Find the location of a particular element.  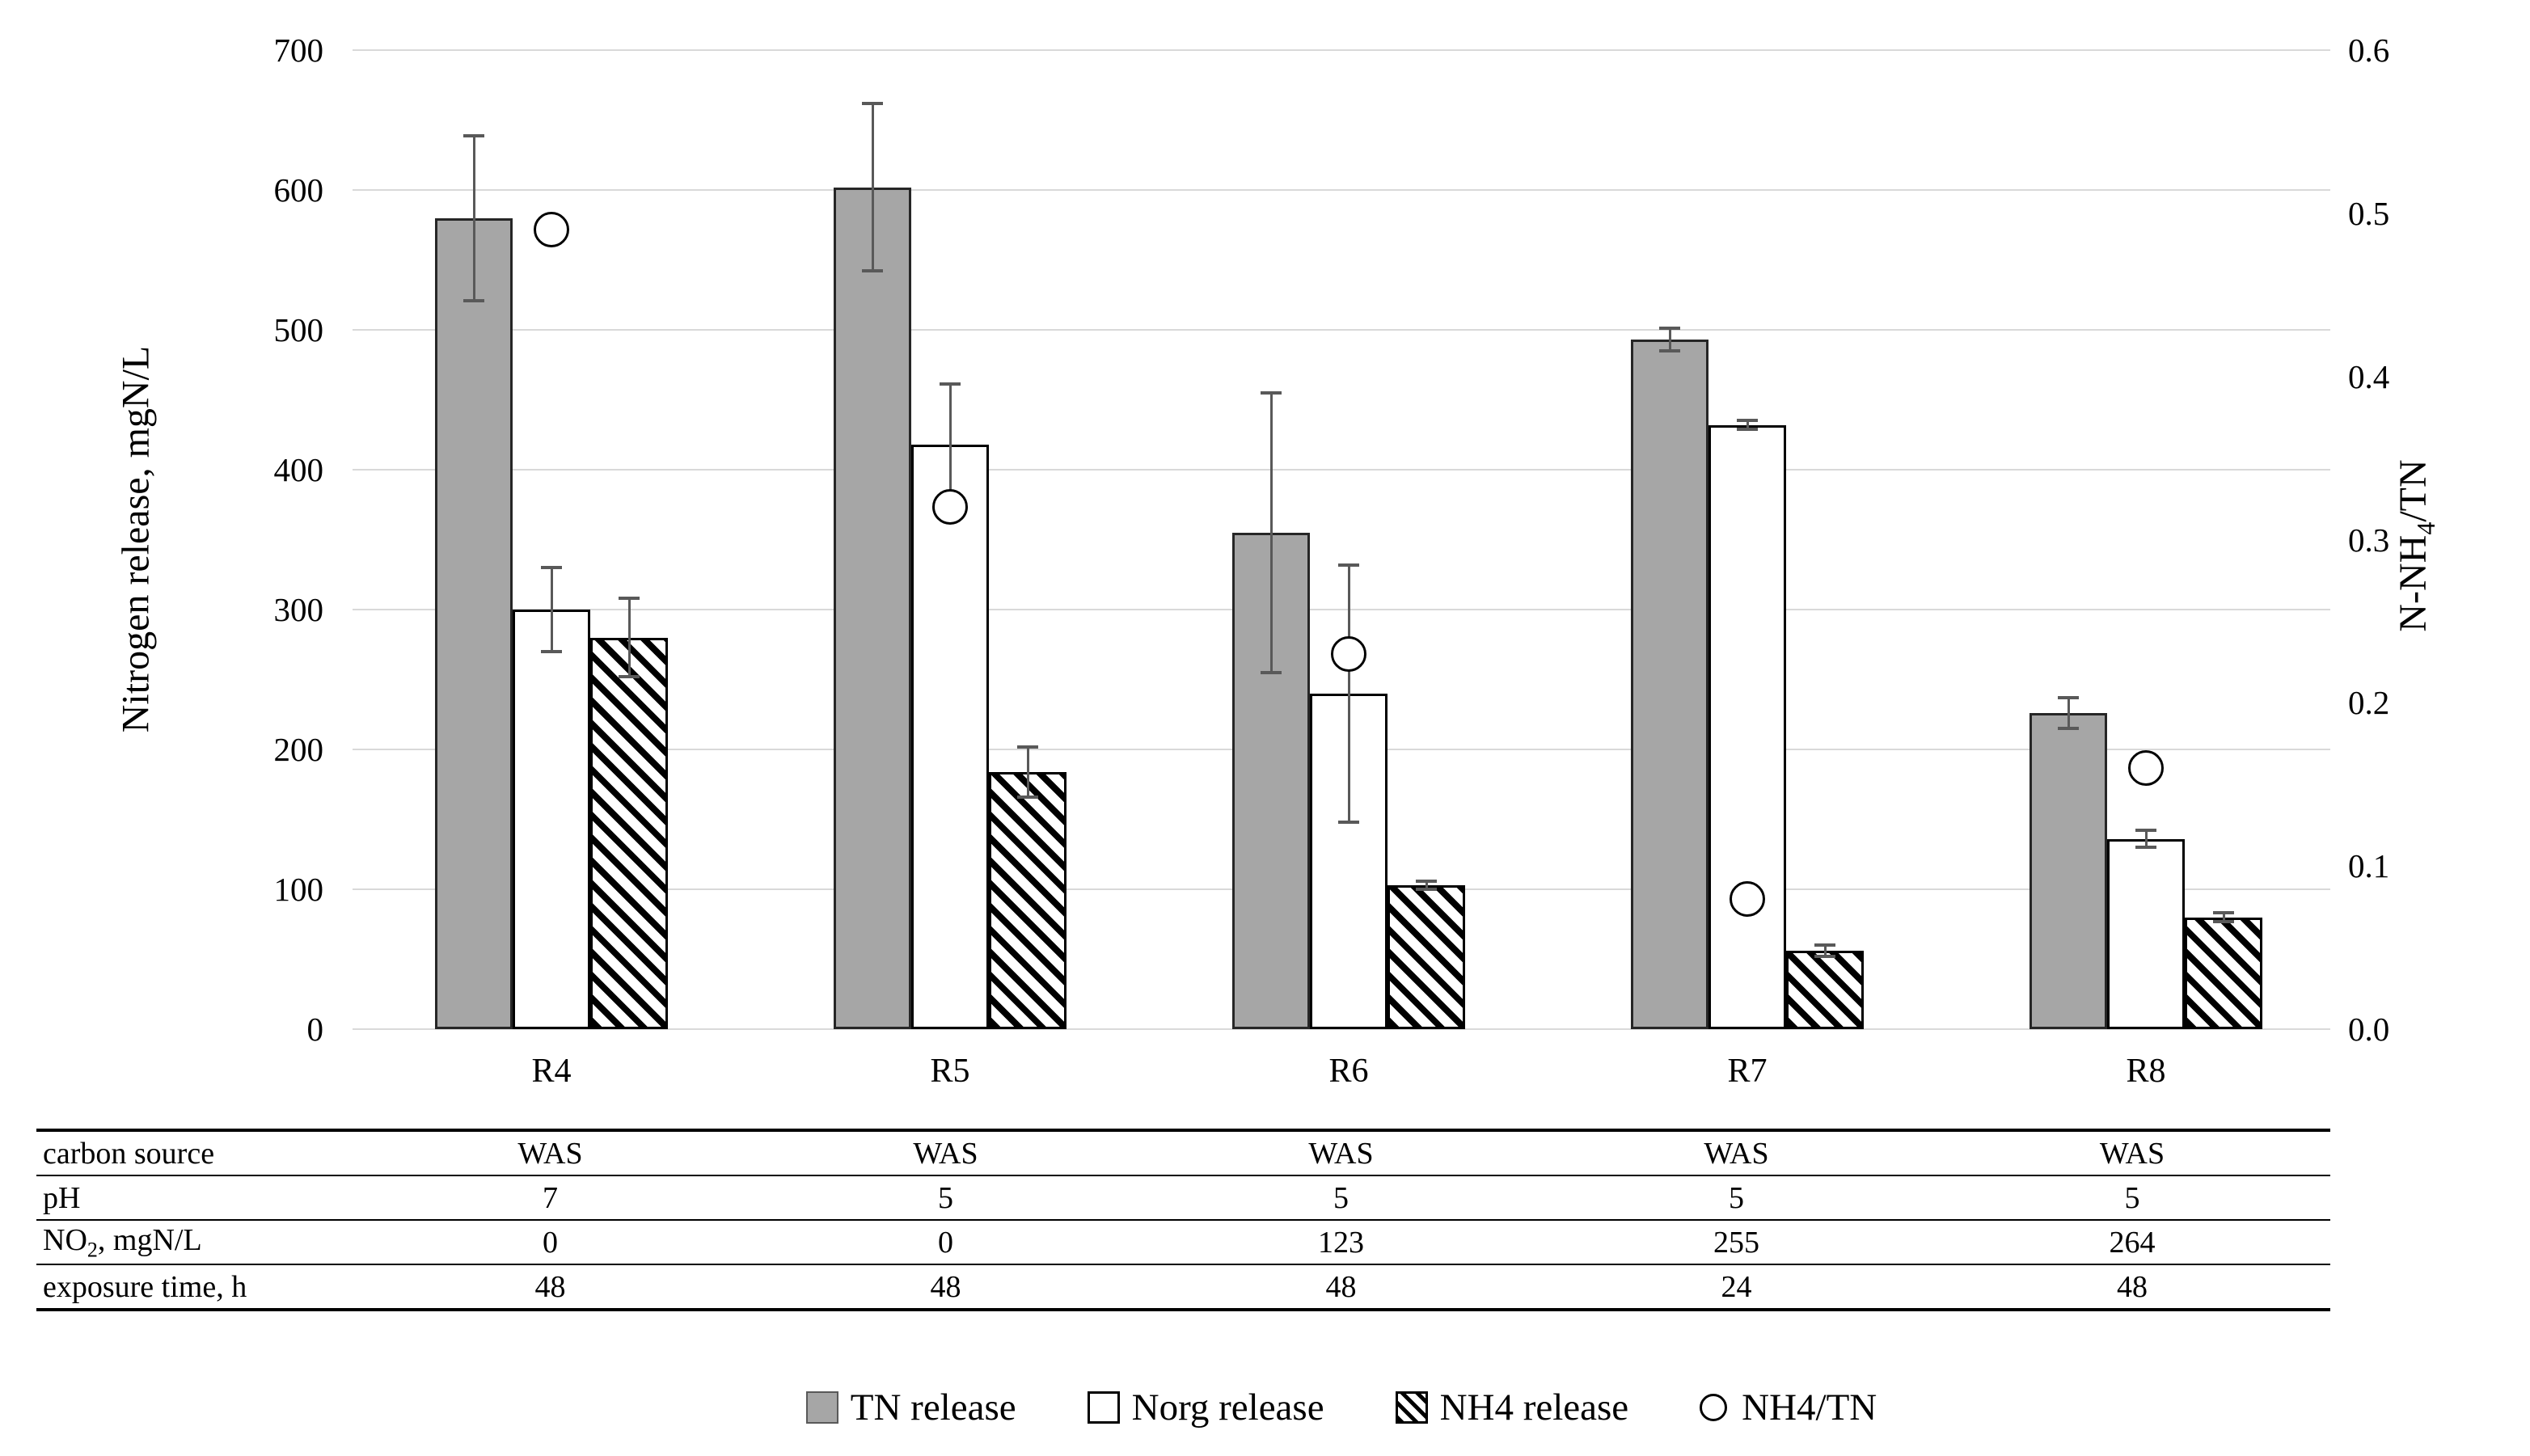

scatter-point-r6 is located at coordinates (1348, 653).